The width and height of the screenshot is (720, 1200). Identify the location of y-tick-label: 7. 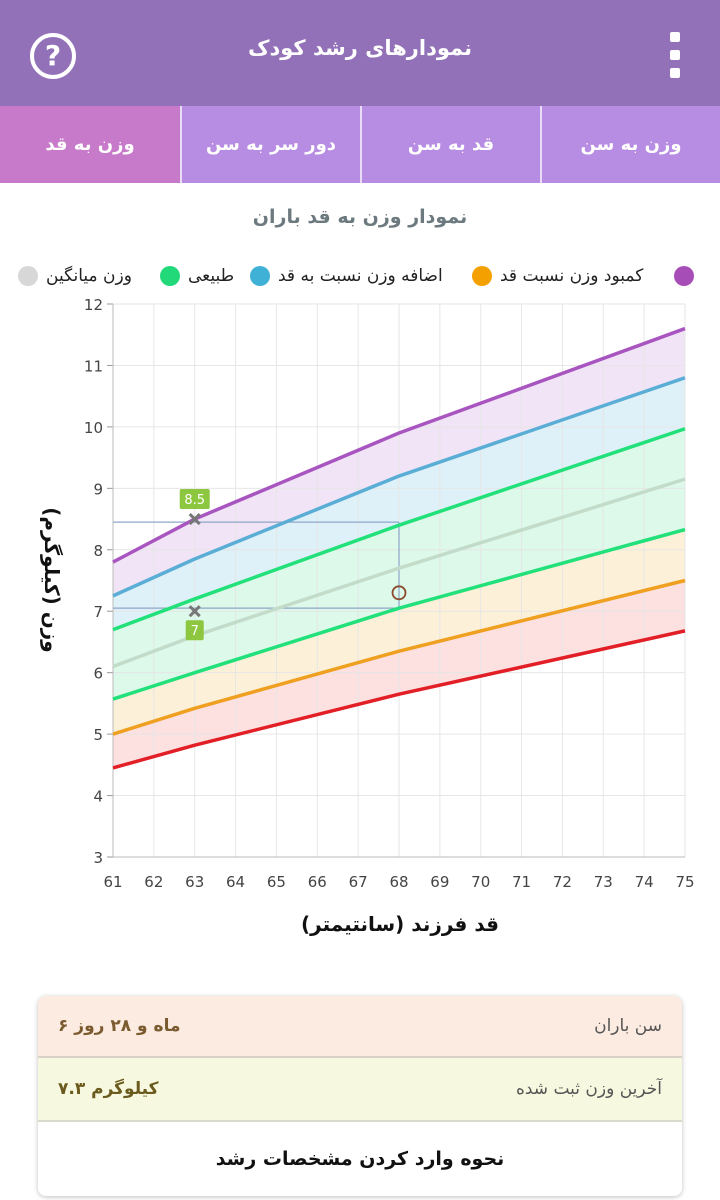
(98, 612).